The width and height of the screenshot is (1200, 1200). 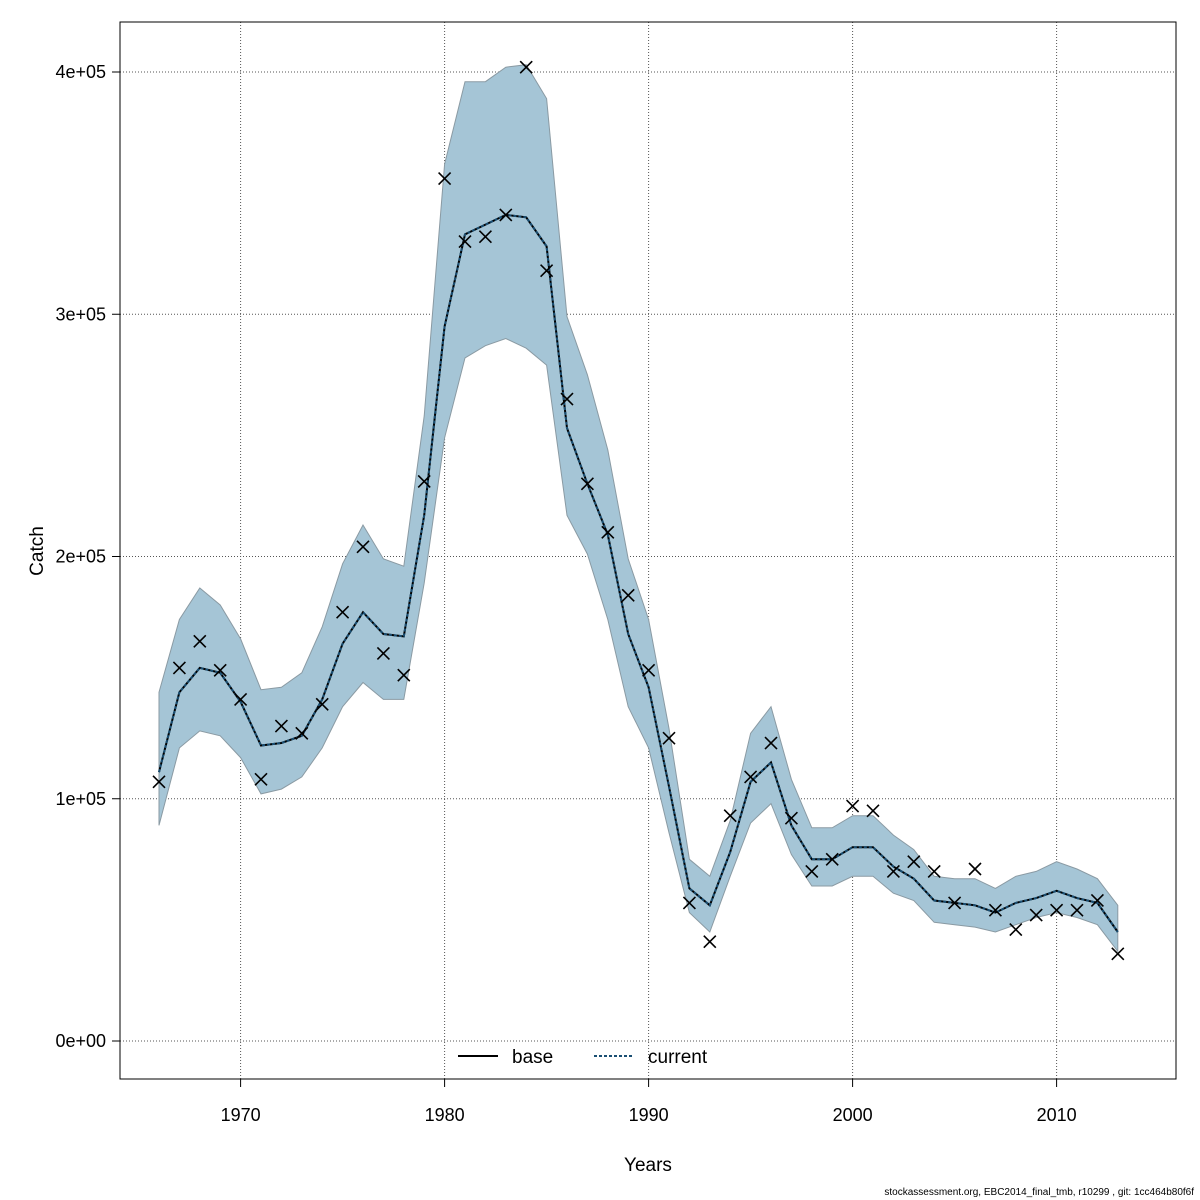 I want to click on y-axis: 0e+00 1e+05 2e+05 3e+05 4e+05, so click(x=87, y=556).